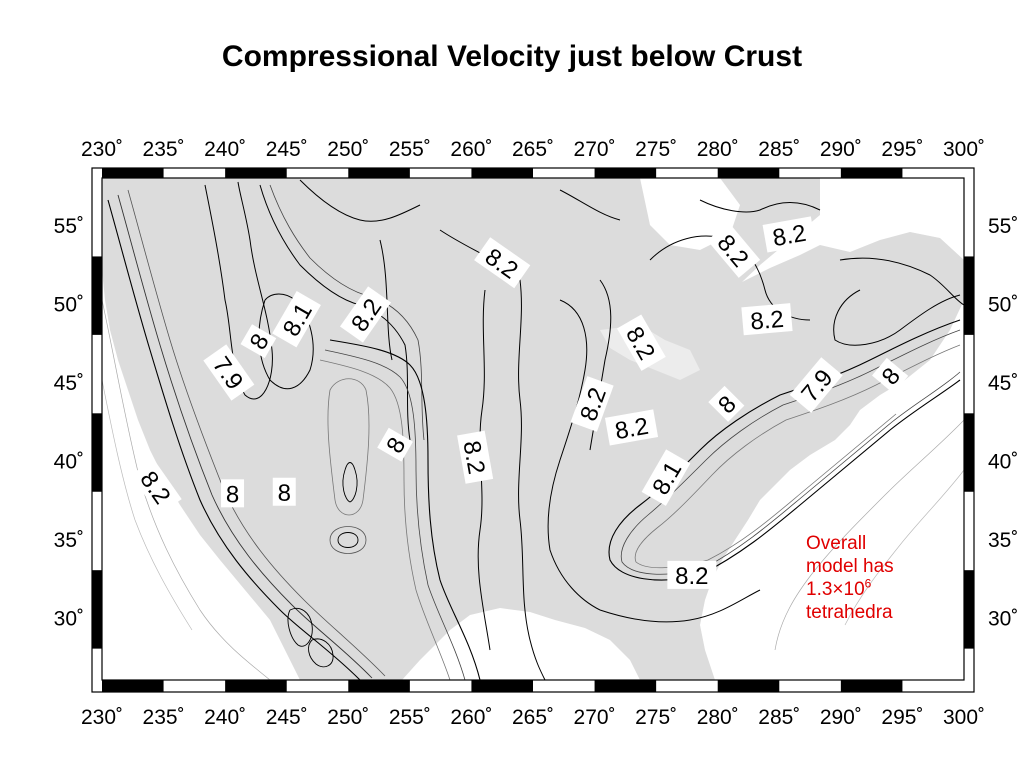 This screenshot has width=1024, height=768. Describe the element at coordinates (225, 149) in the screenshot. I see `lon-tick-top: 240˚` at that location.